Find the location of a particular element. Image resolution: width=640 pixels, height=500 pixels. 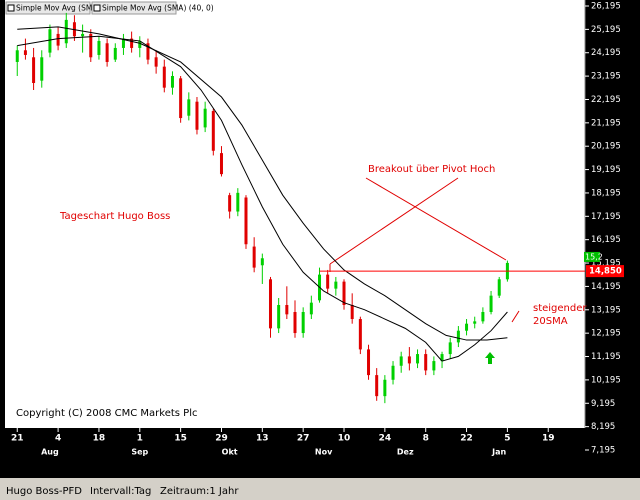

footer-text: Intervall:Tag is located at coordinates (120, 491).